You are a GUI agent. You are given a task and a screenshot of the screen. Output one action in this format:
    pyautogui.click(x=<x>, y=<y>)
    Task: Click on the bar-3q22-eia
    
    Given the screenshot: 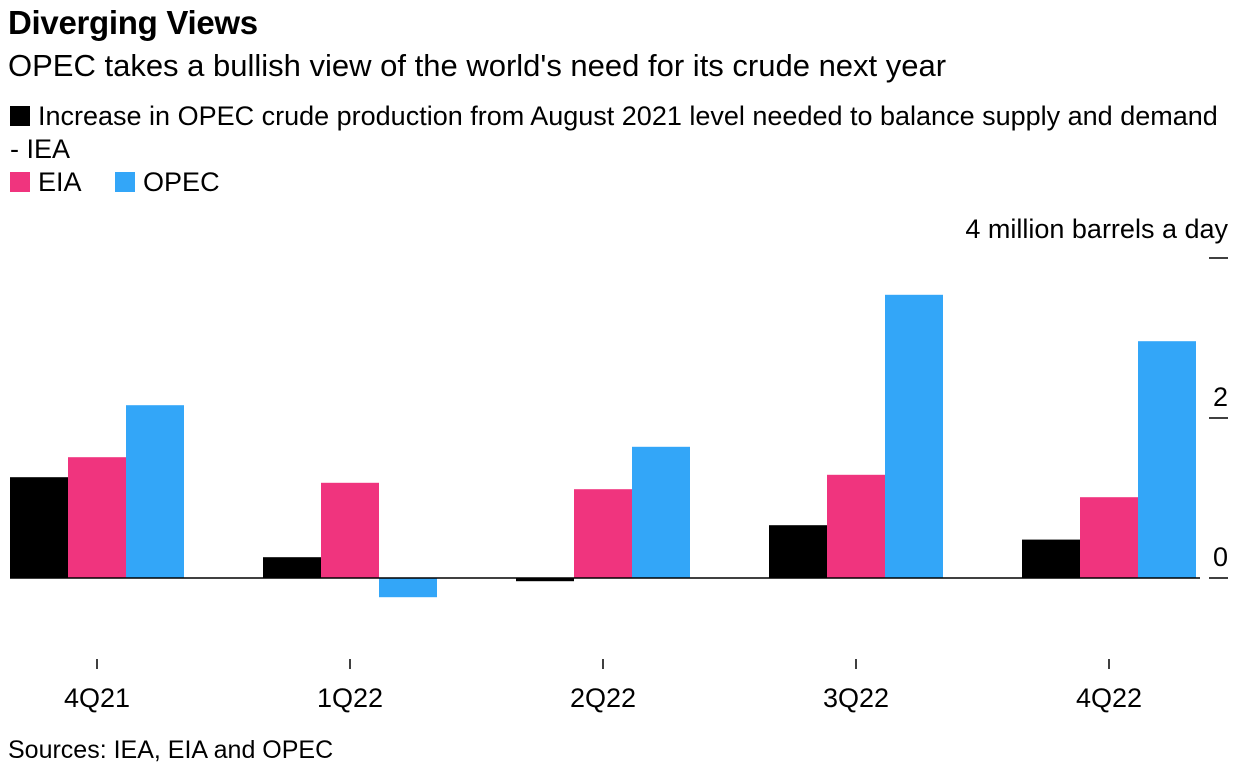 What is the action you would take?
    pyautogui.click(x=856, y=526)
    